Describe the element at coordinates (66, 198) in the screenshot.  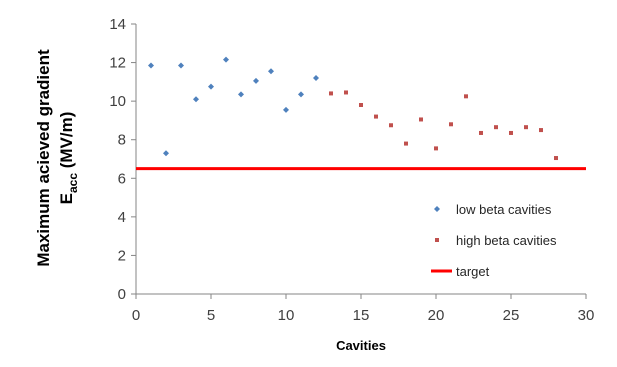
I see `y-axis-symbol: E` at that location.